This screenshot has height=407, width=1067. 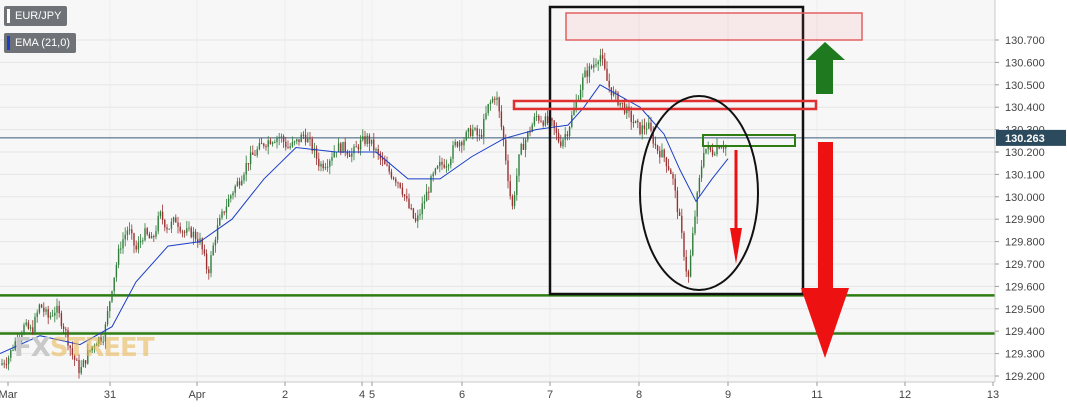 What do you see at coordinates (196, 395) in the screenshot?
I see `x-tick-label: Apr` at bounding box center [196, 395].